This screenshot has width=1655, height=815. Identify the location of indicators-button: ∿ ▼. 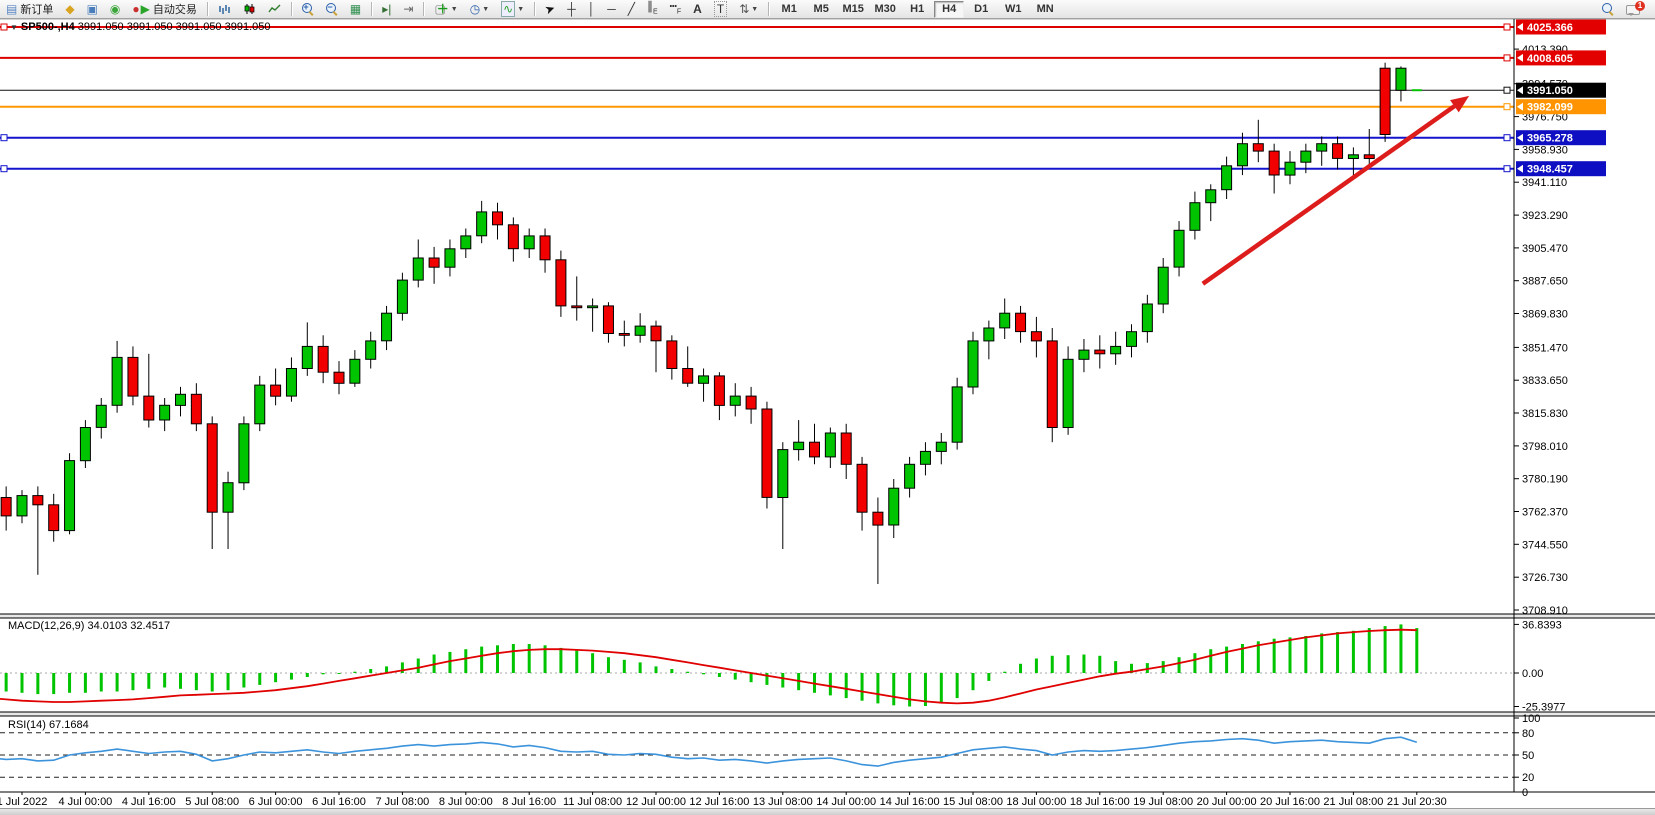
(513, 9).